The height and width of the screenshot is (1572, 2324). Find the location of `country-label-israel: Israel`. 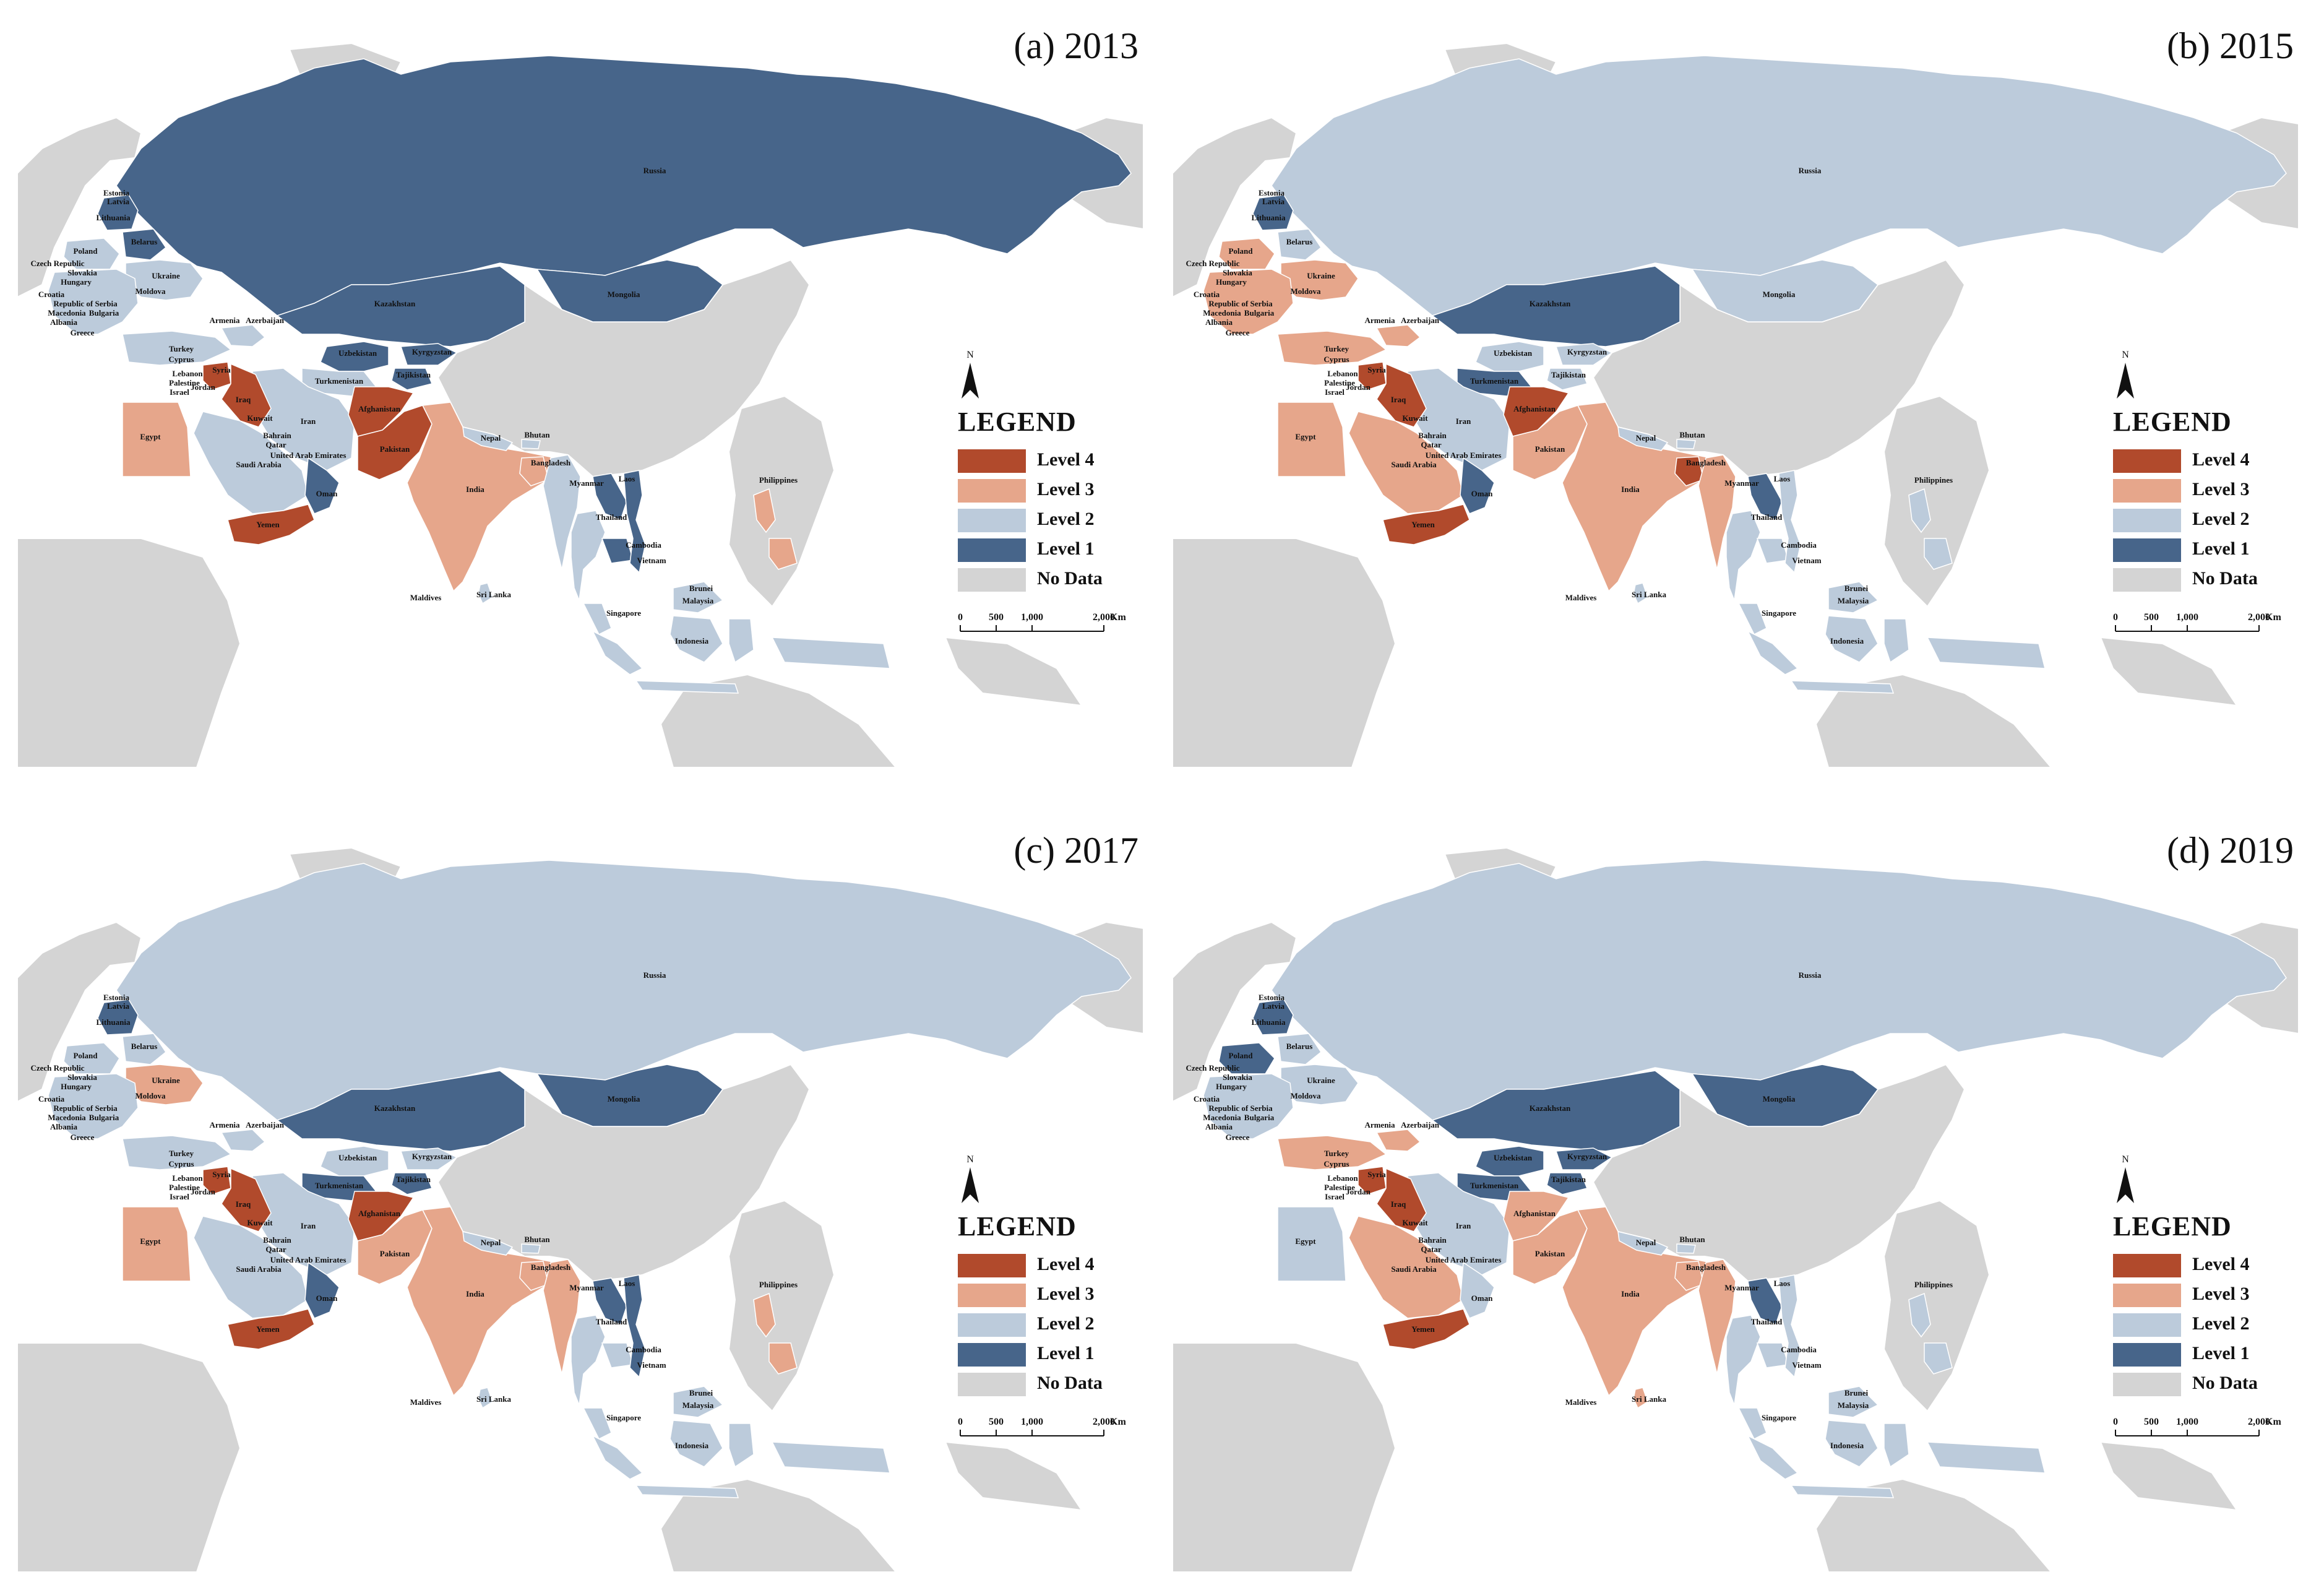

country-label-israel: Israel is located at coordinates (179, 1196).